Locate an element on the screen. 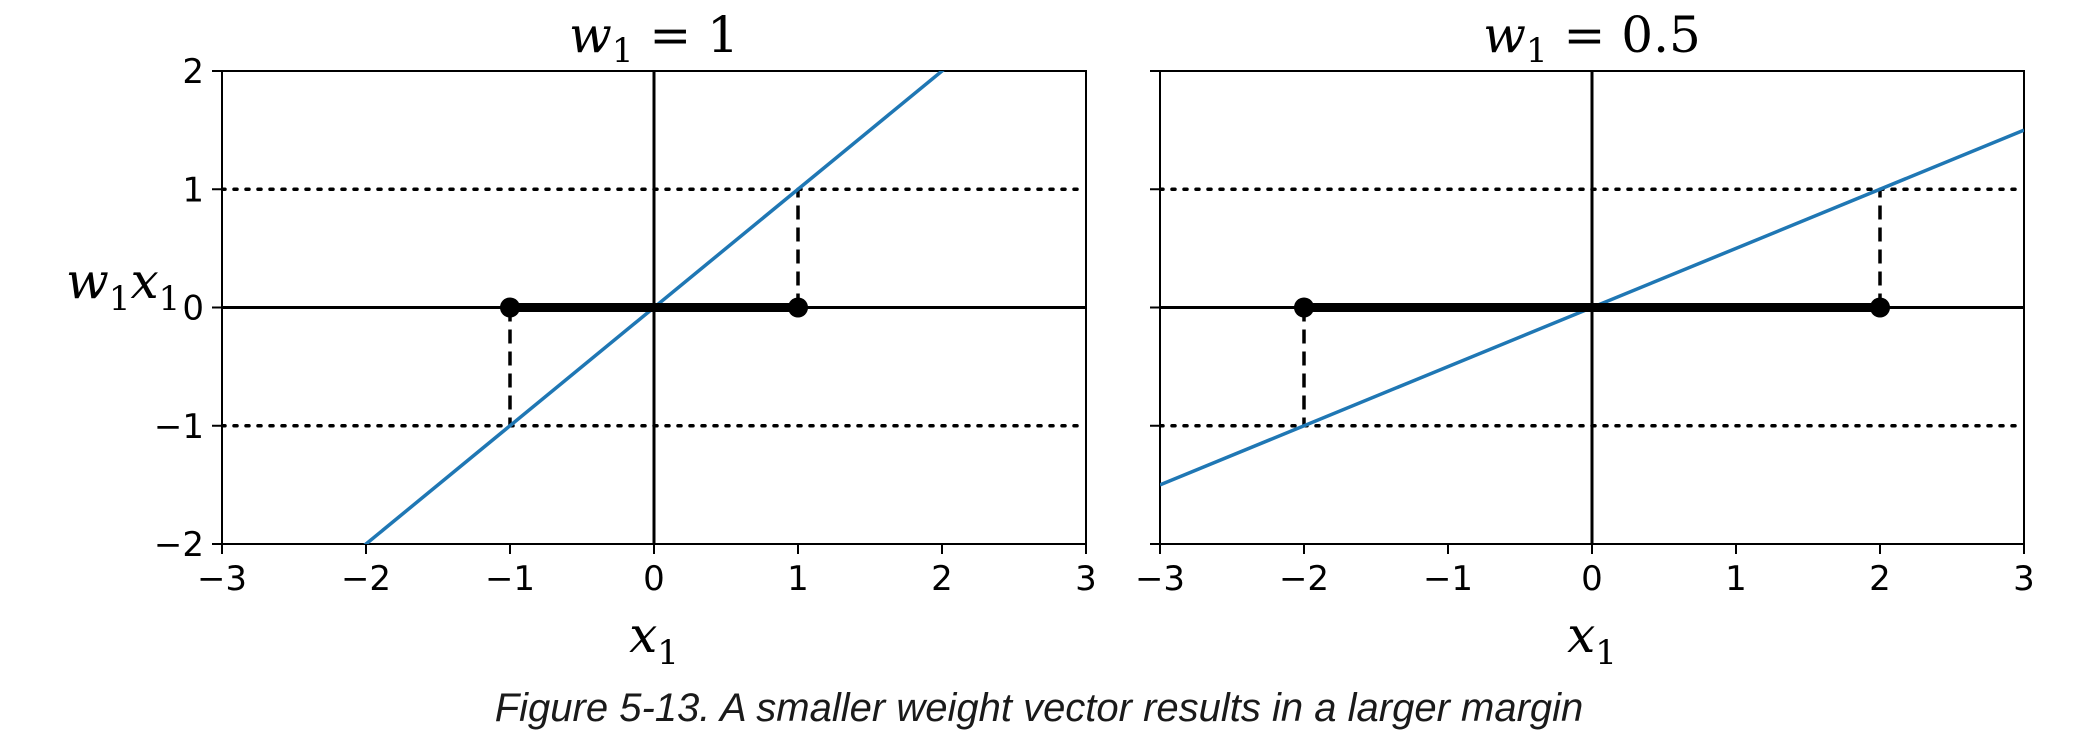 This screenshot has width=2078, height=738. y-tick-label: 2 is located at coordinates (193, 72).